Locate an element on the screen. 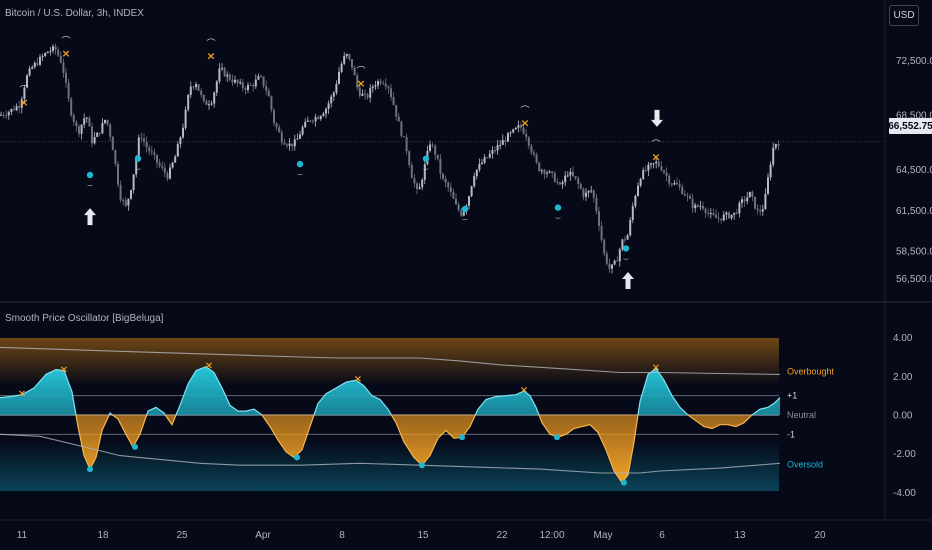  last-price-tag: 66,552.75 is located at coordinates (910, 126).